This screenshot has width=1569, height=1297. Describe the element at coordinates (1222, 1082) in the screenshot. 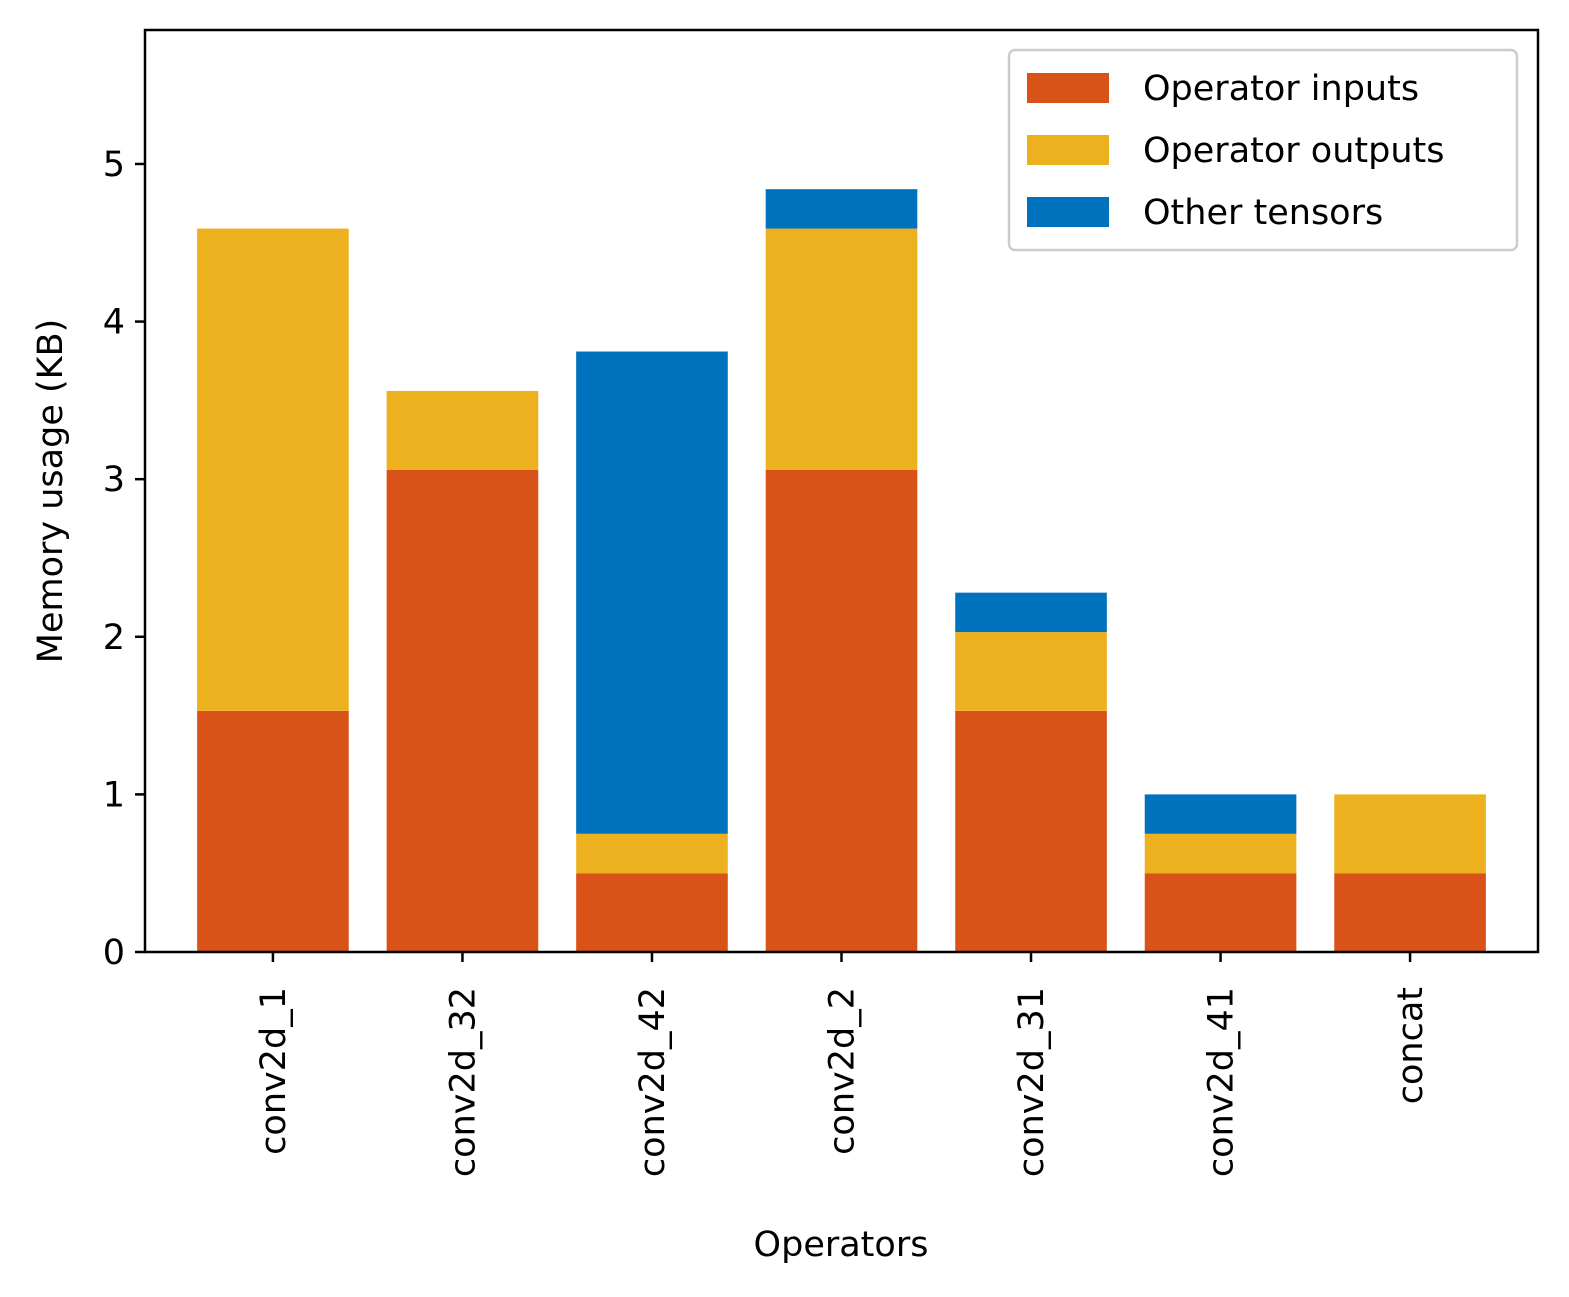

I see `x-tick-label: conv2d_41` at that location.